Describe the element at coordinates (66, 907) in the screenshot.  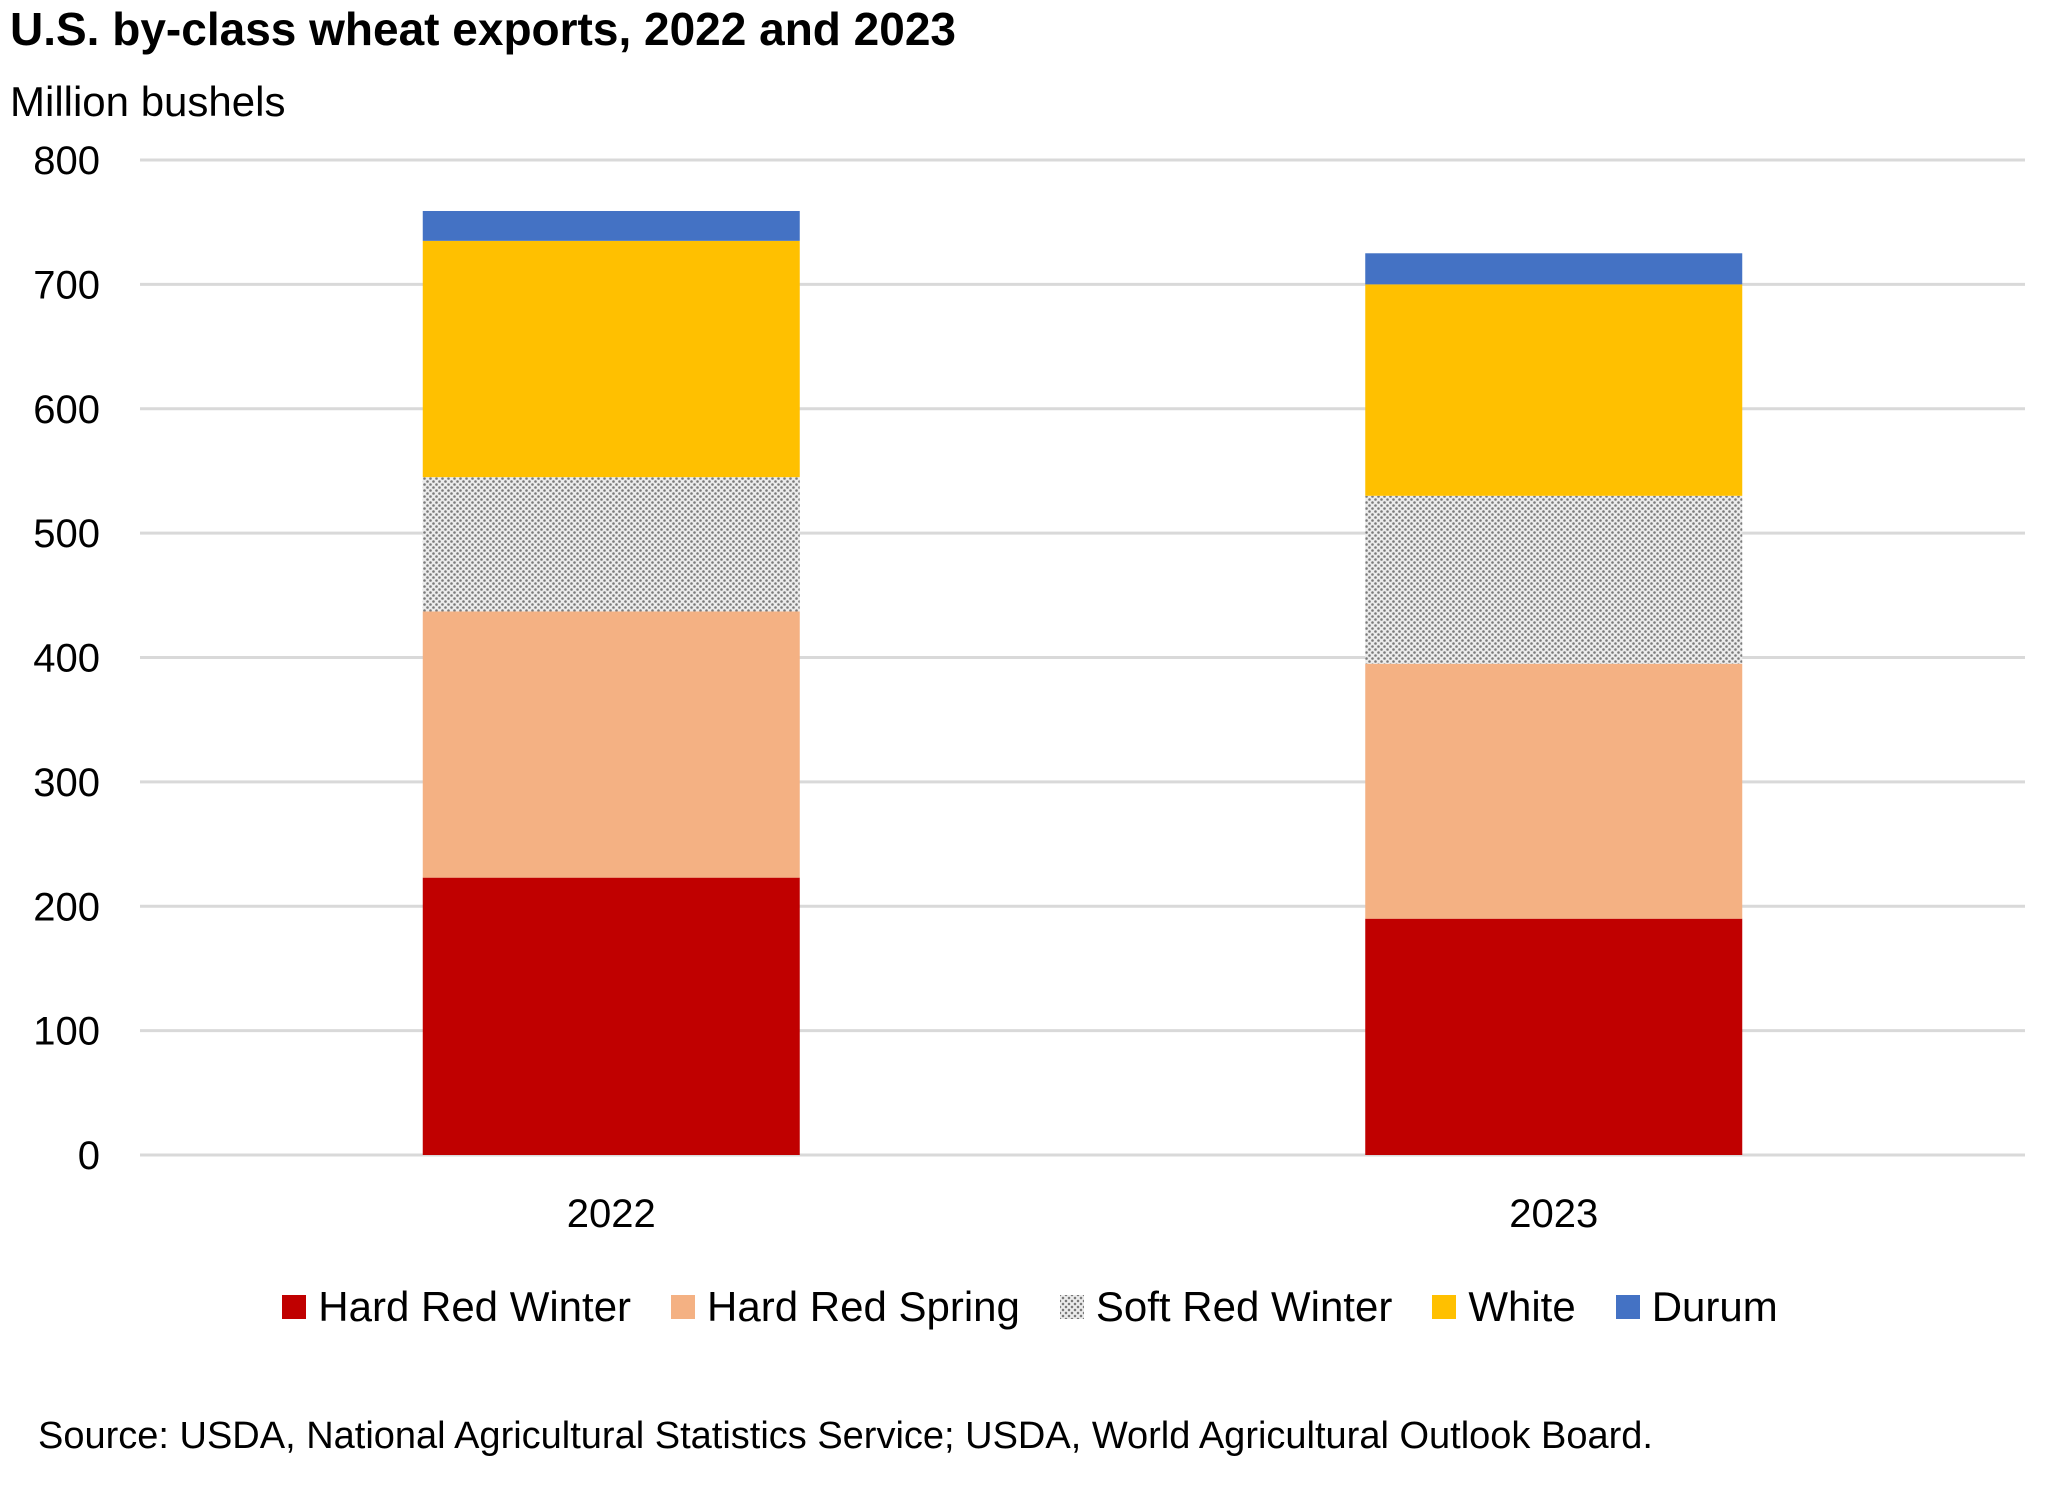
I see `y-tick-label: 200` at that location.